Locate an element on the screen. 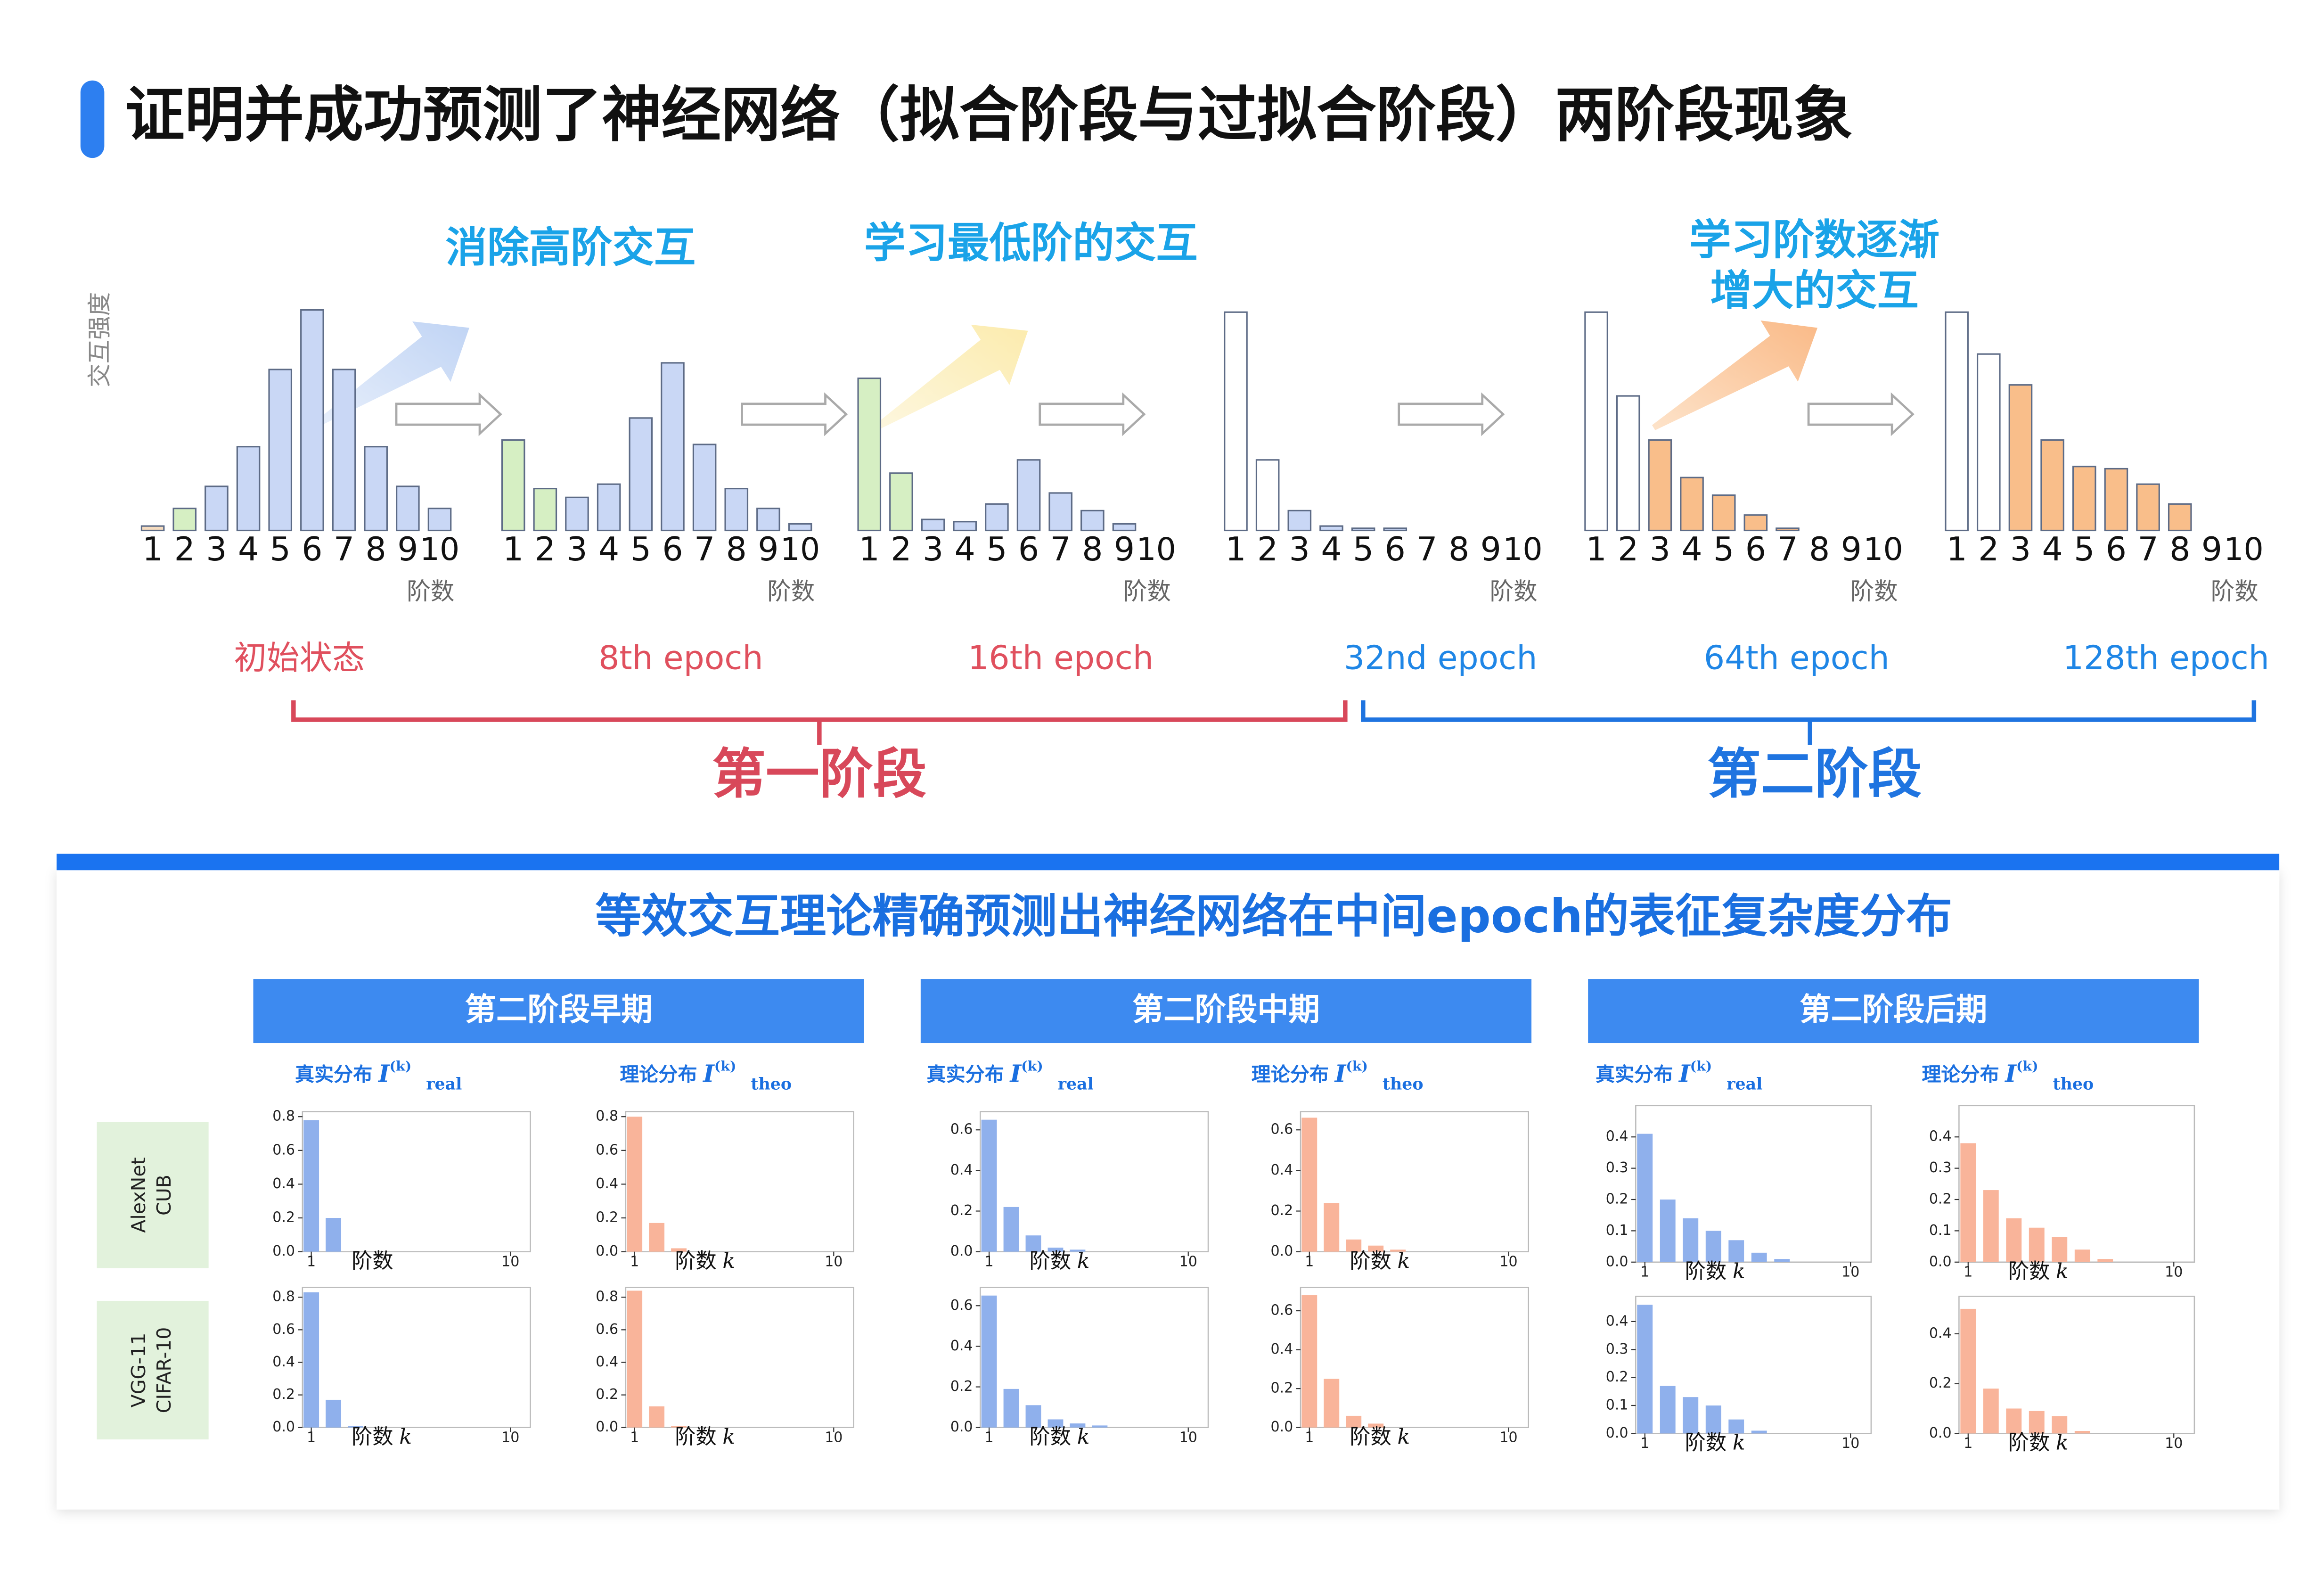 The image size is (2324, 1578). chart-caption: 16th epoch is located at coordinates (1061, 658).